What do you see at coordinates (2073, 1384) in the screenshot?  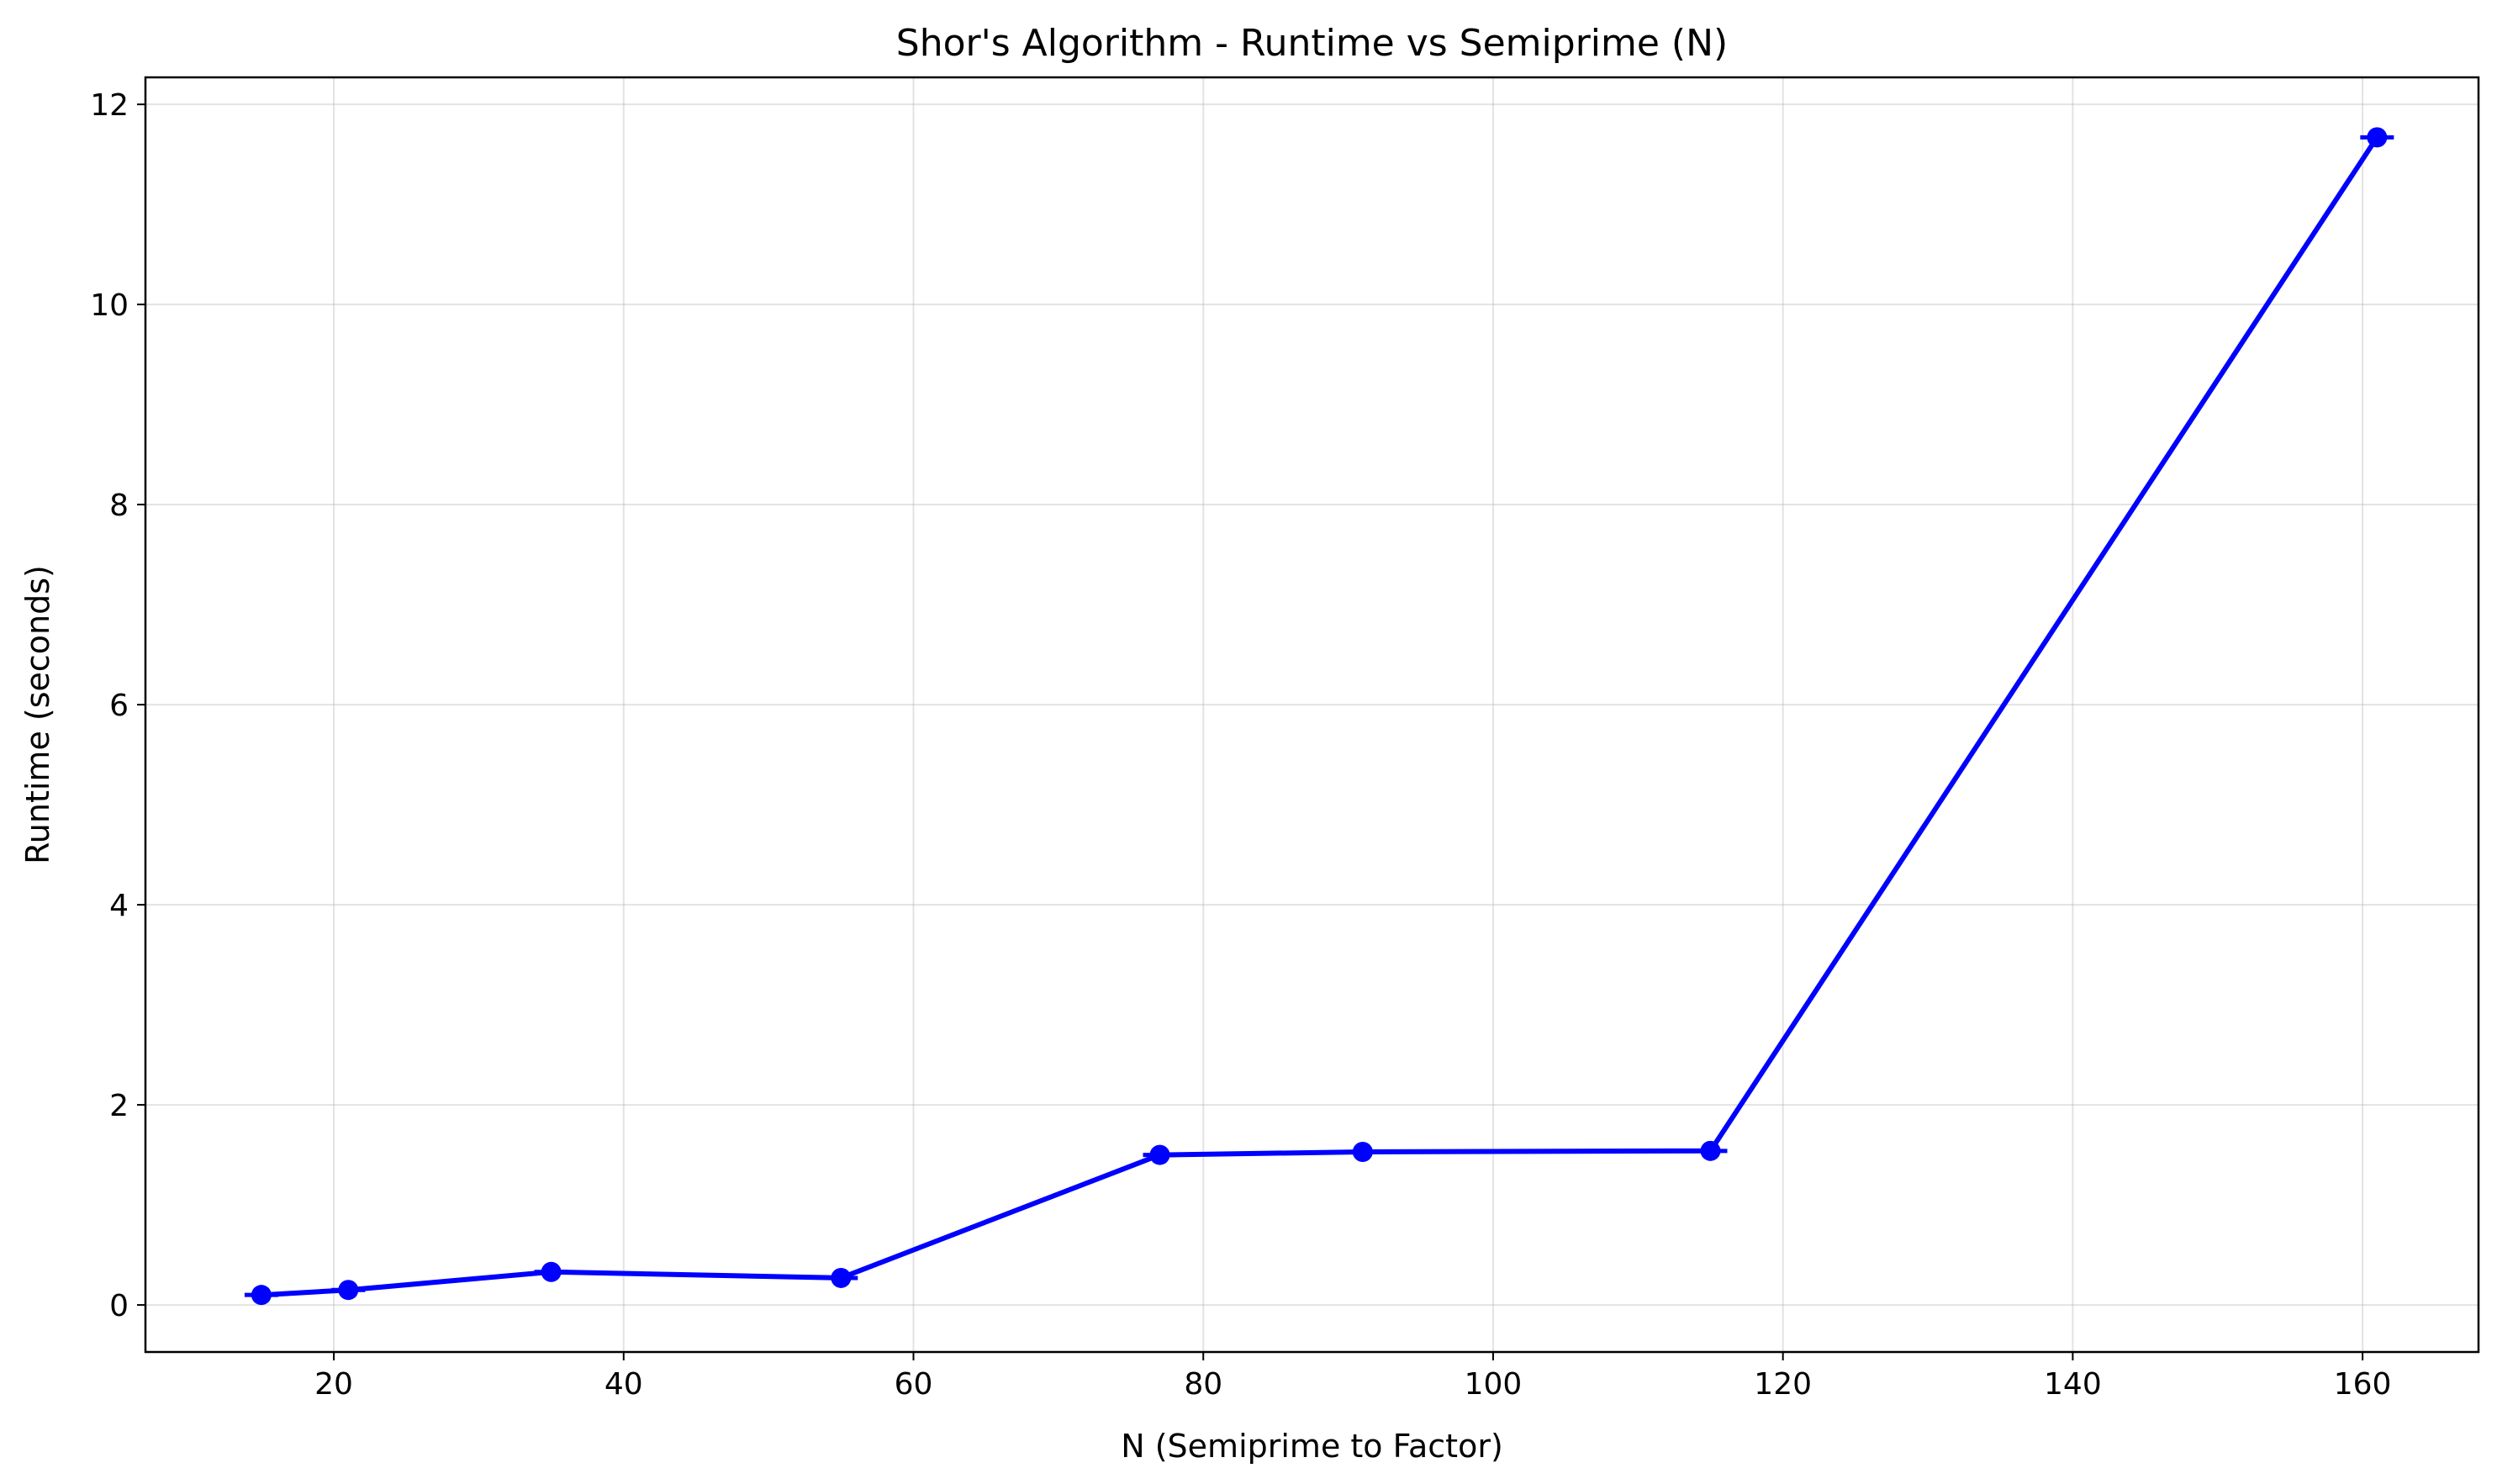 I see `x-tick-label: 140` at bounding box center [2073, 1384].